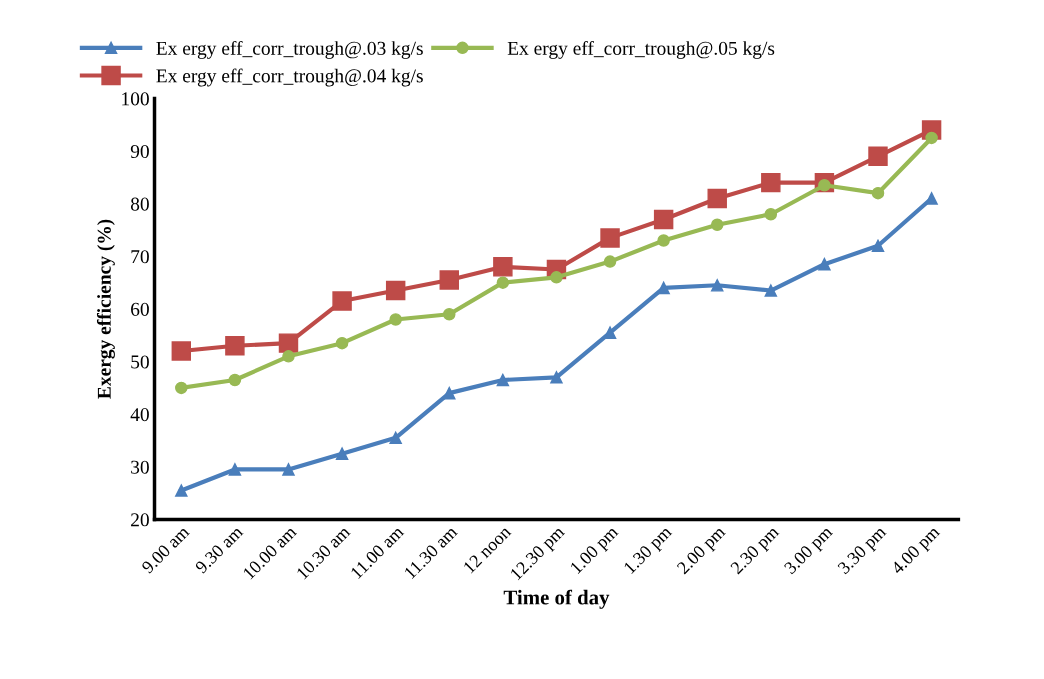 The image size is (1044, 679). I want to click on legend-label: Ex ergy eff_corr_trough@.05 kg/s, so click(641, 49).